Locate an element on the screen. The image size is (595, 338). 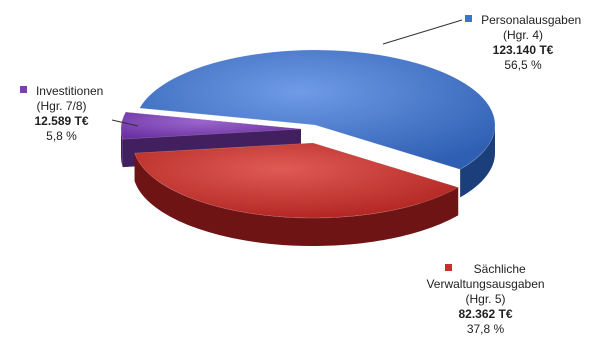
legend-swatch-investitionen is located at coordinates (23, 89).